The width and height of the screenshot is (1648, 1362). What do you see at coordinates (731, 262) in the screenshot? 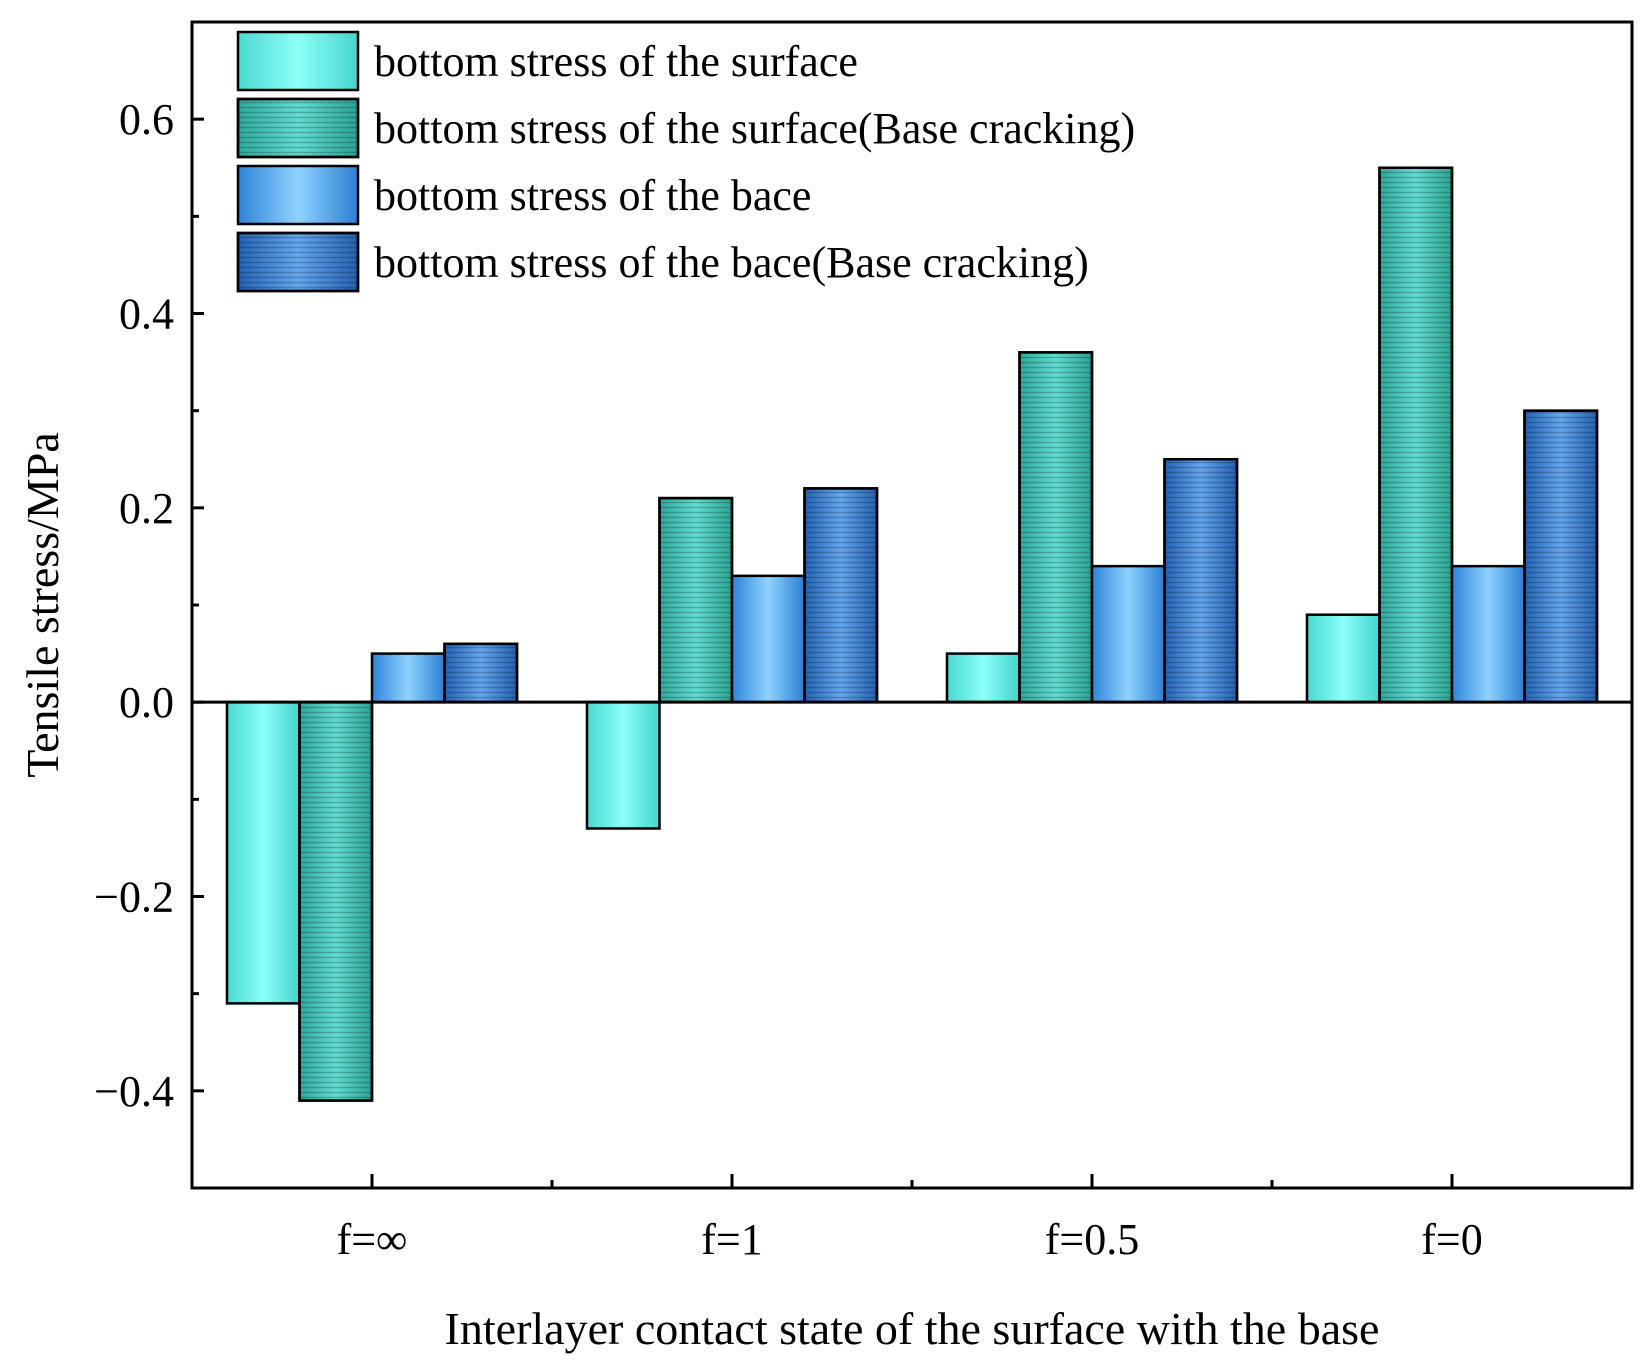
I see `legend-label-3: bottom stress of the bace(Base cracking)` at bounding box center [731, 262].